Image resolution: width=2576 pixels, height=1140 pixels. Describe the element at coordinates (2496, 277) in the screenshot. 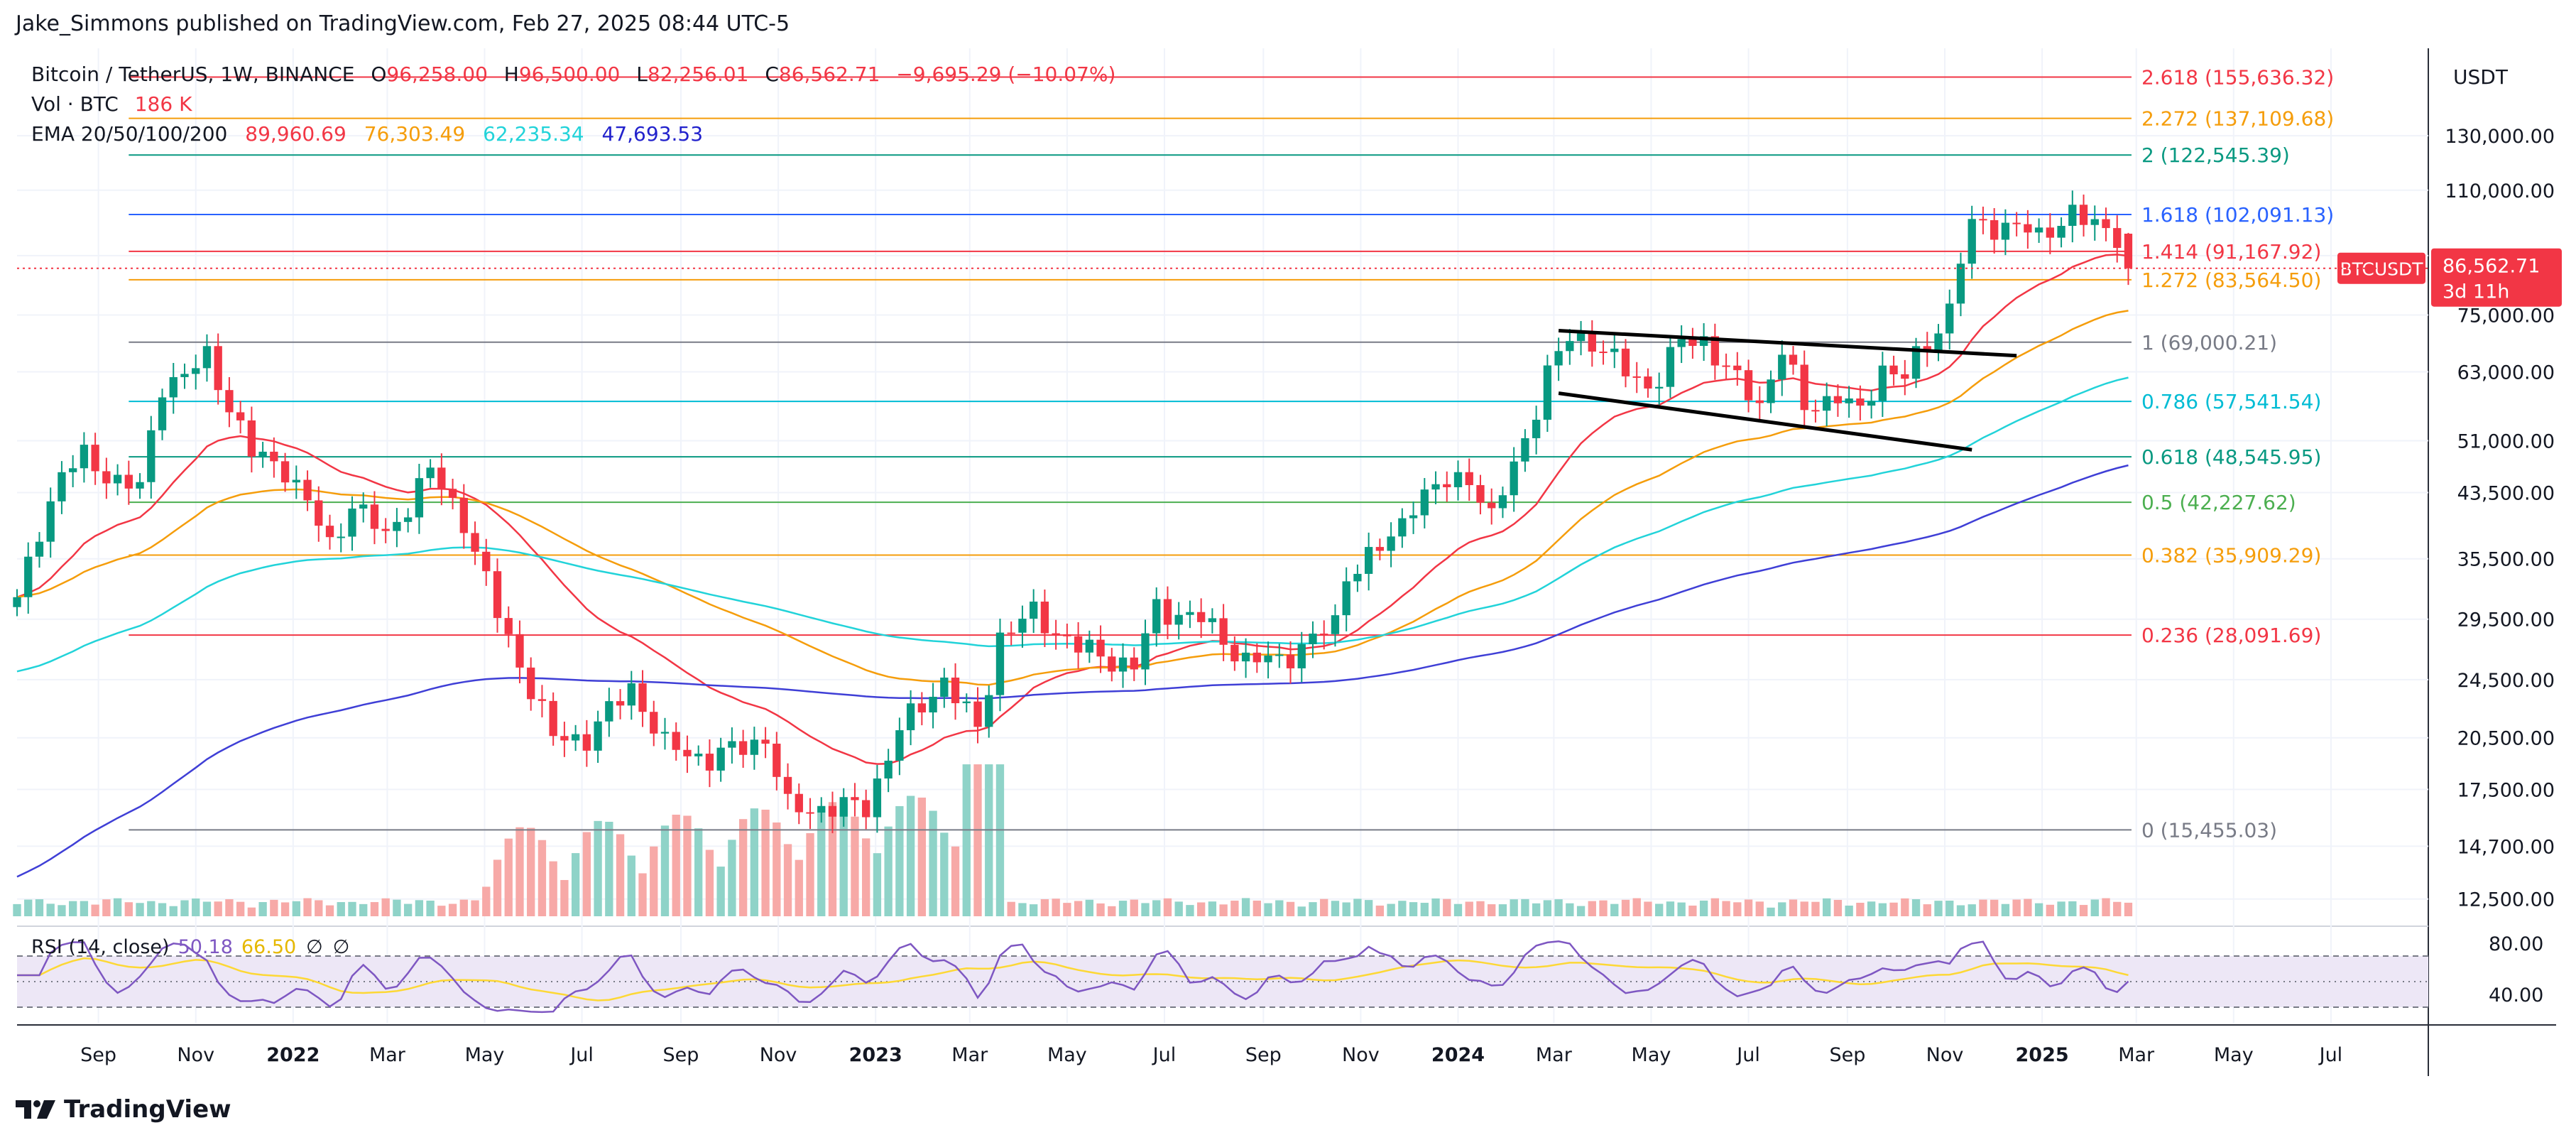

I see `last-price-tag` at that location.